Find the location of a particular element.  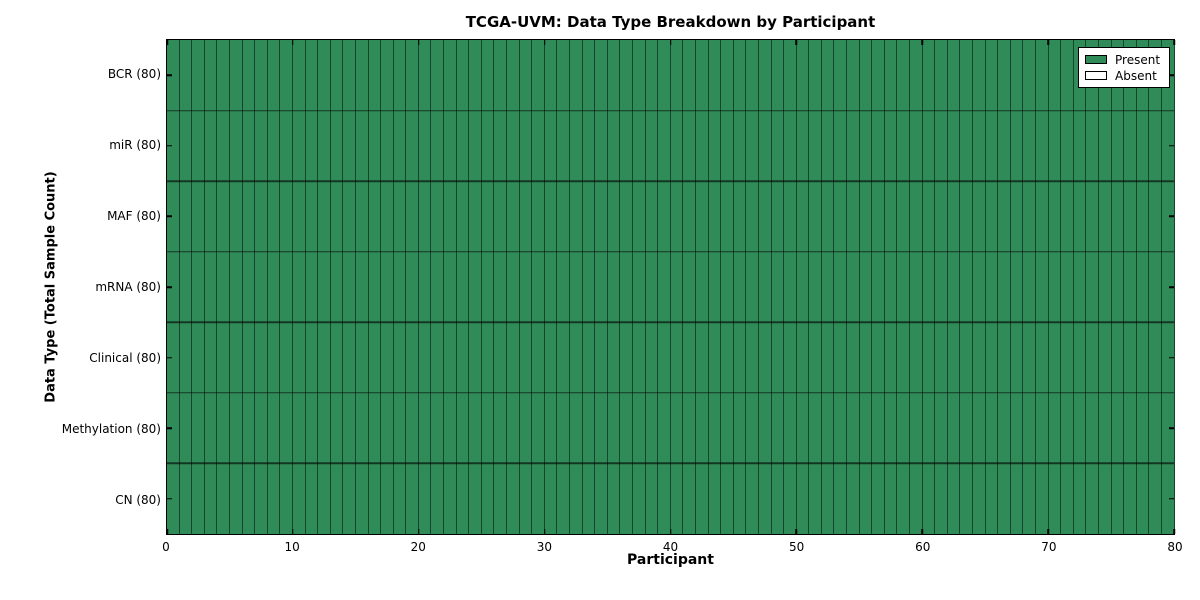

x-tick-label: 80 is located at coordinates (1175, 547).